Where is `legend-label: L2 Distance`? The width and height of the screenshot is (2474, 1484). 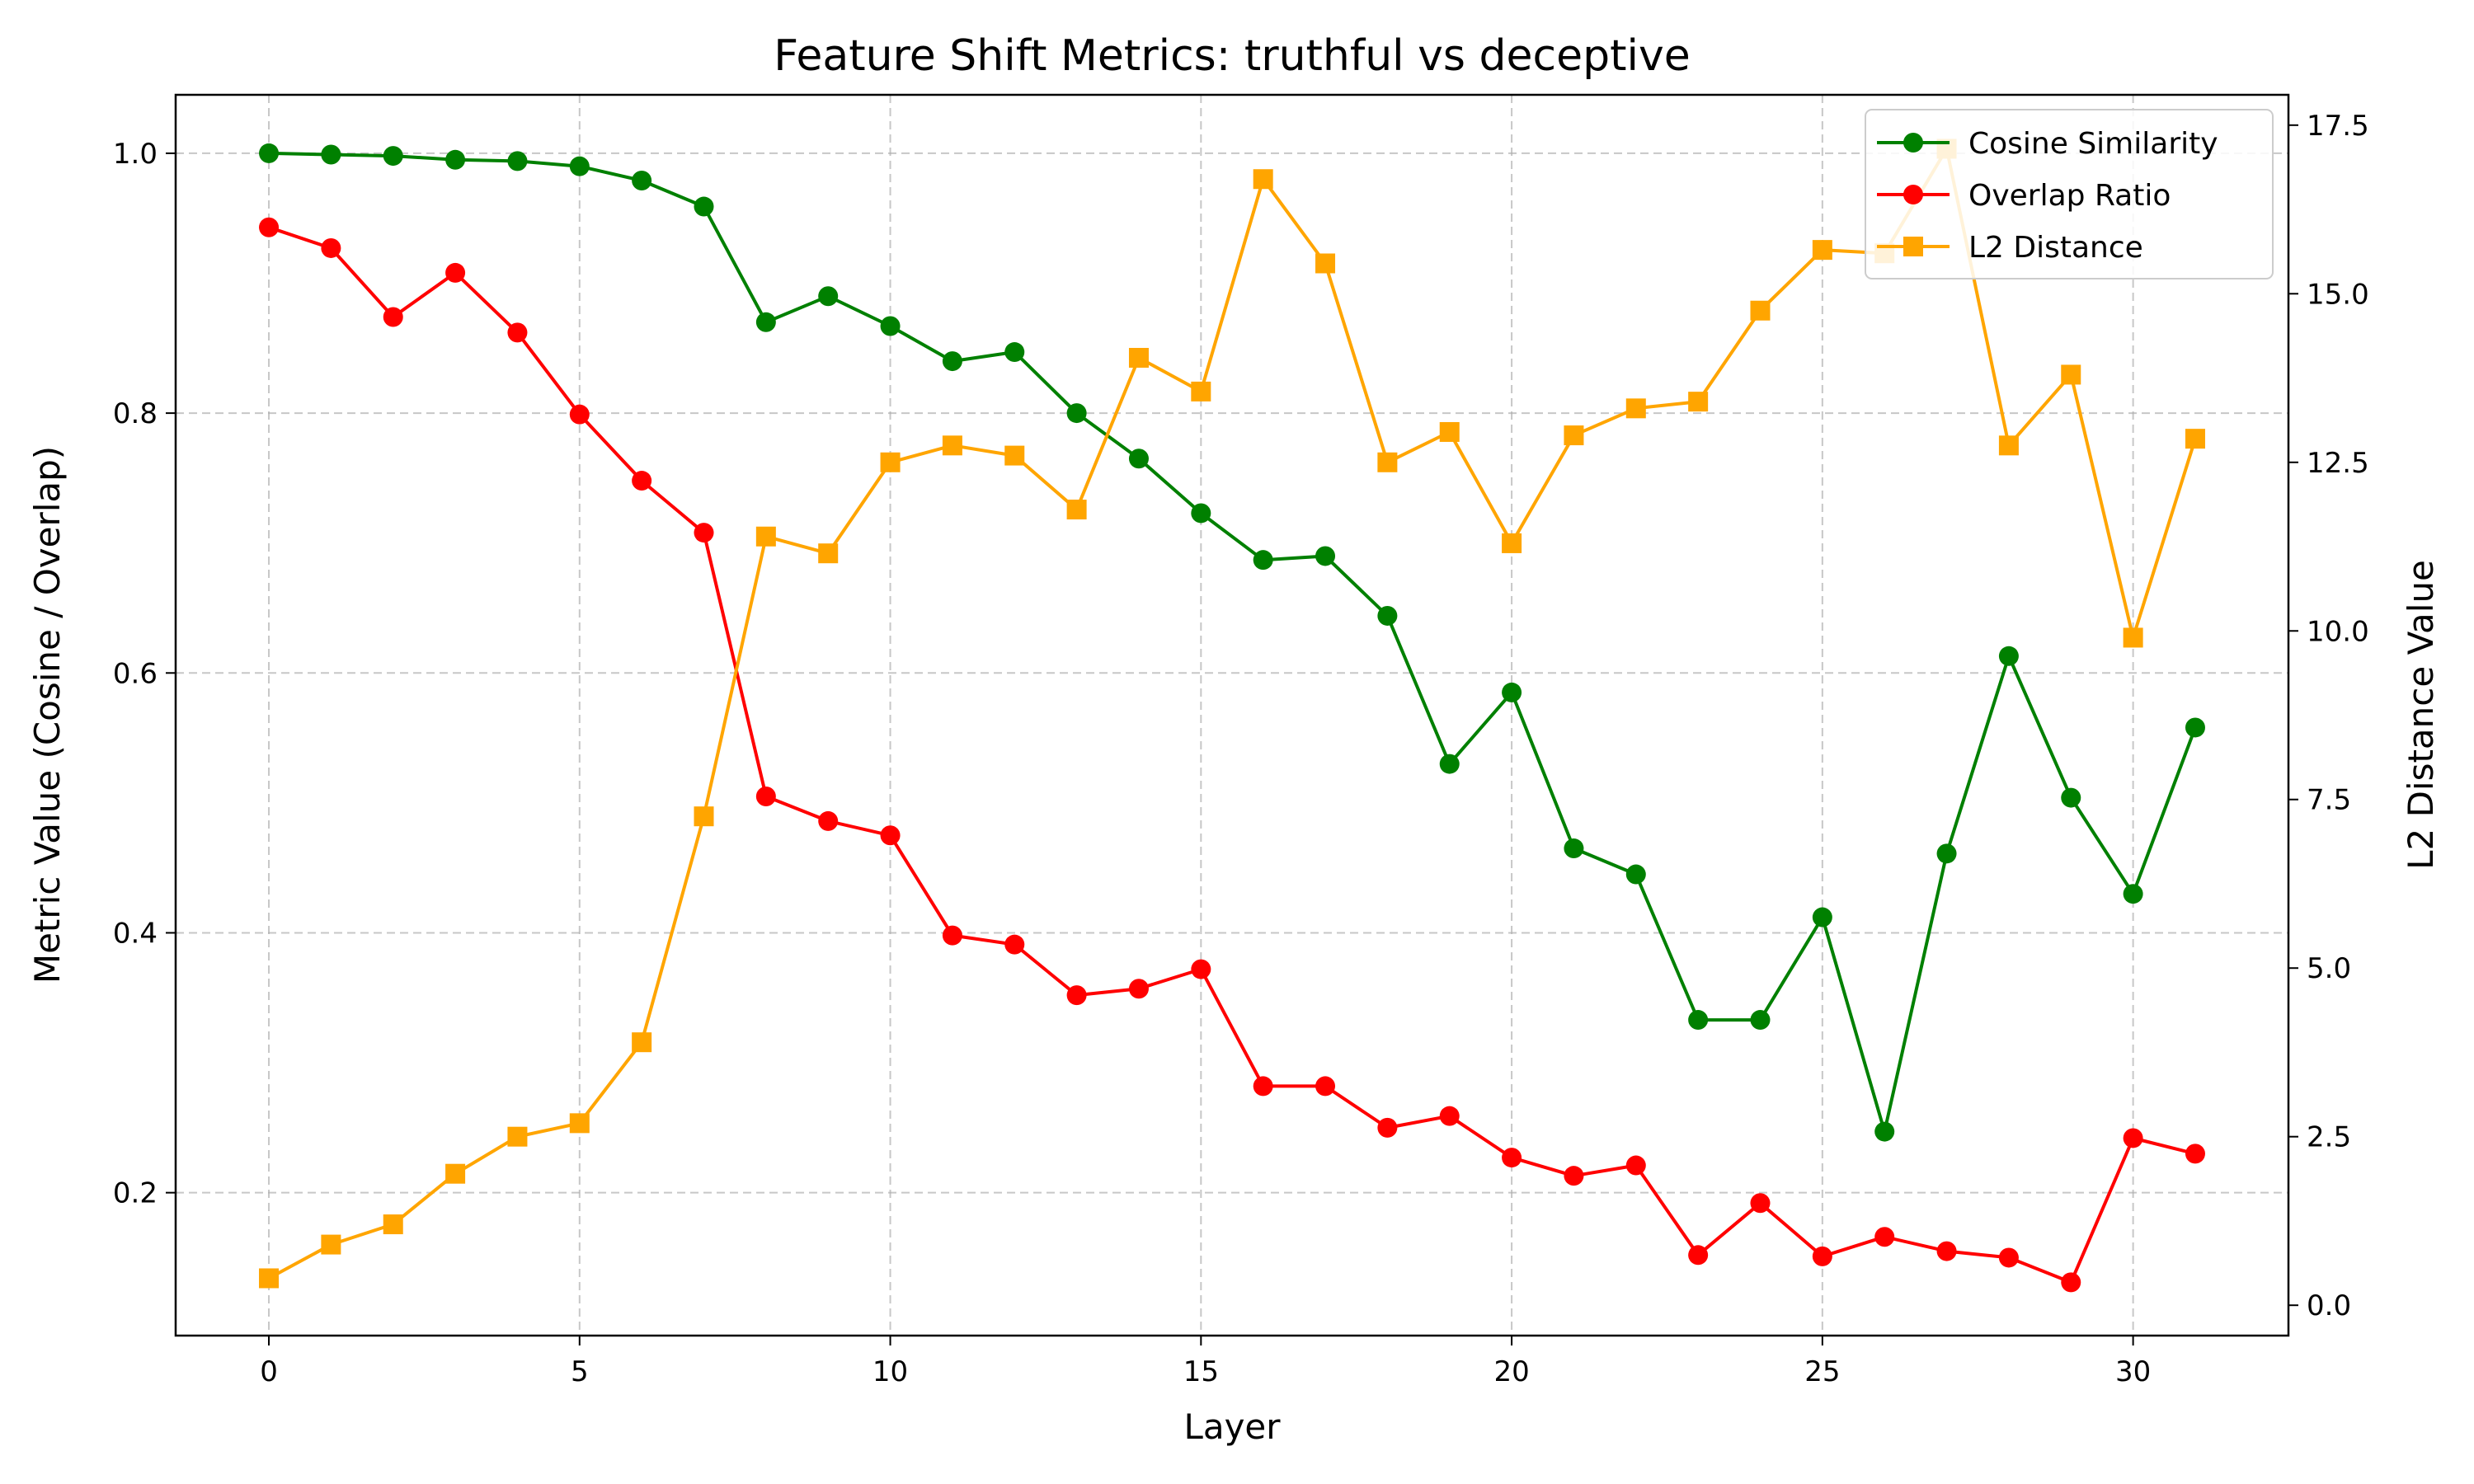 legend-label: L2 Distance is located at coordinates (2055, 248).